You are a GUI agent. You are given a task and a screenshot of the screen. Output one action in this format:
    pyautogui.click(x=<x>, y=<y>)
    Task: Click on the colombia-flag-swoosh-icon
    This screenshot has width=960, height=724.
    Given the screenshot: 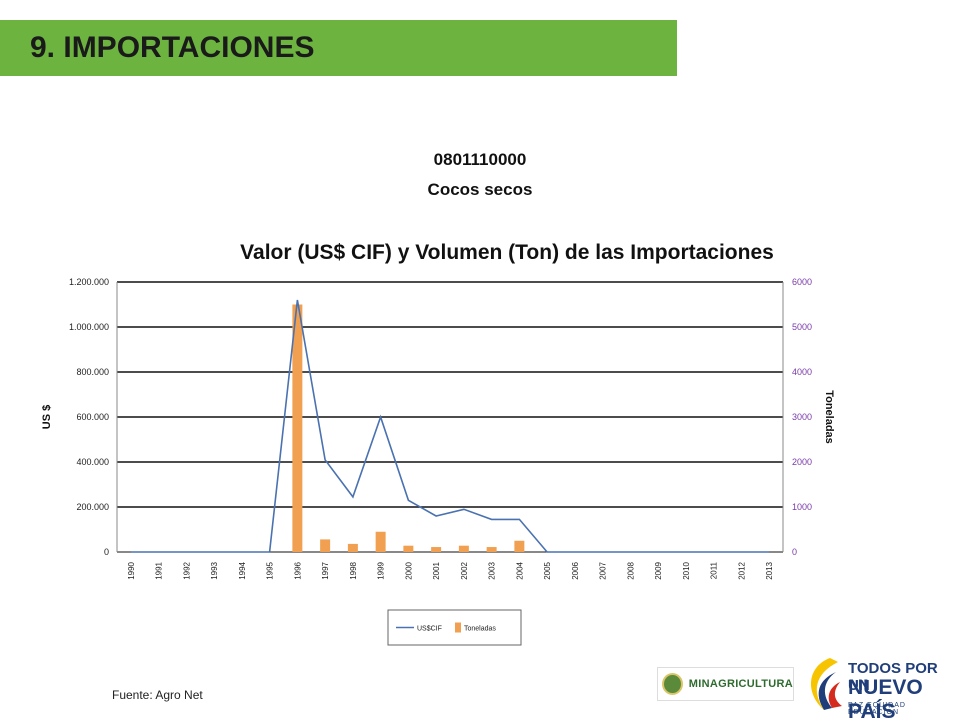 What is the action you would take?
    pyautogui.click(x=826, y=684)
    